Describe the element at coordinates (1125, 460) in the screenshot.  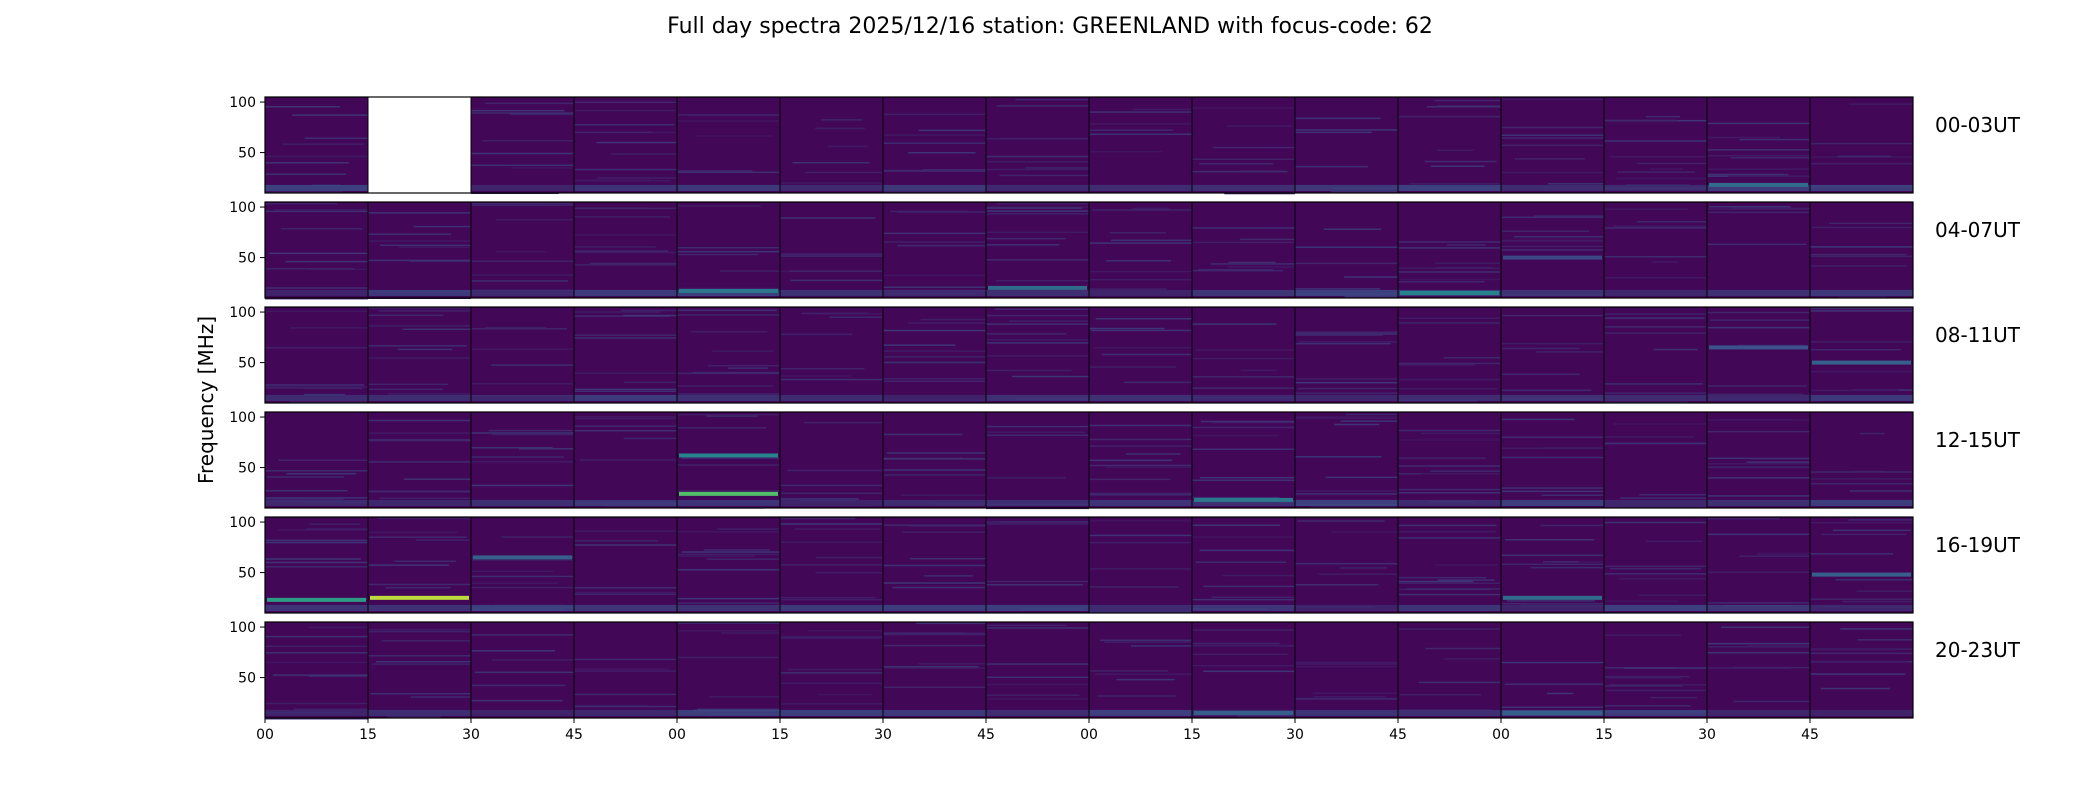
I see `spectra-row: 50 100 12-15UT` at that location.